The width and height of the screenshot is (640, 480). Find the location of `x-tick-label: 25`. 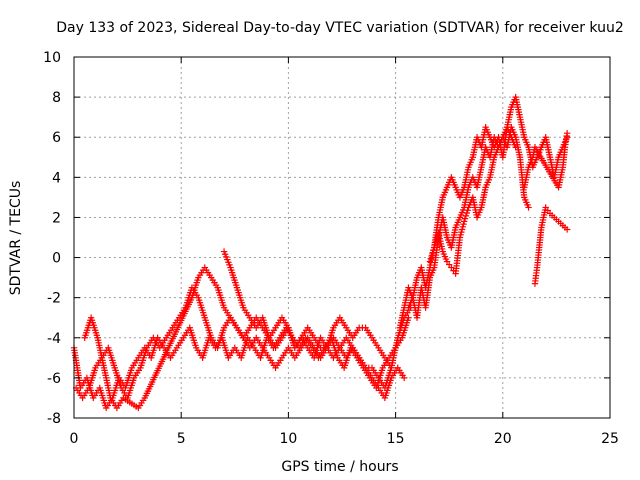

x-tick-label: 25 is located at coordinates (610, 439).